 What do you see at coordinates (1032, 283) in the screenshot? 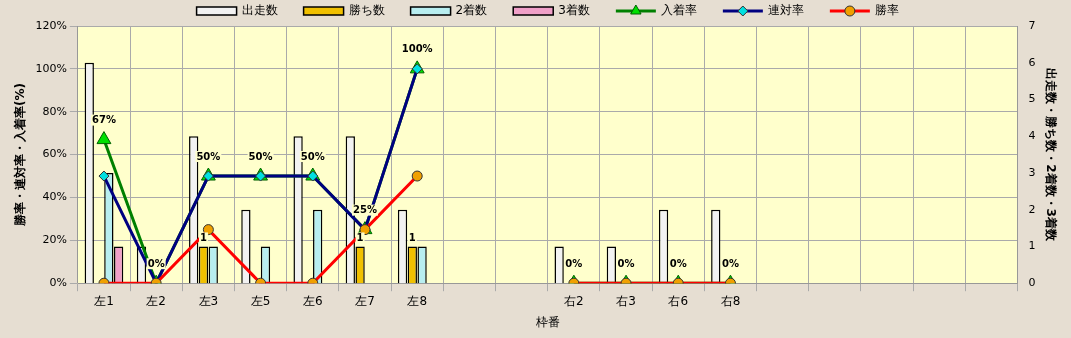
I see `y2-tick-label: 0` at bounding box center [1032, 283].